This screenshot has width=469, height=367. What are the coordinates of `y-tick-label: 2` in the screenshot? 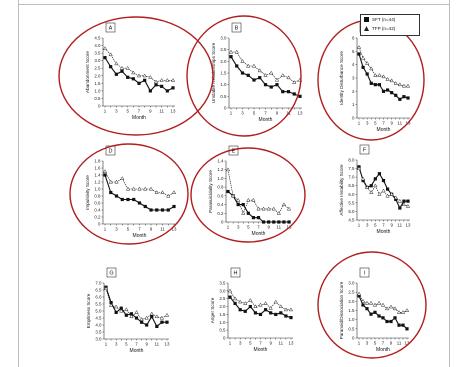 It's located at (353, 91).